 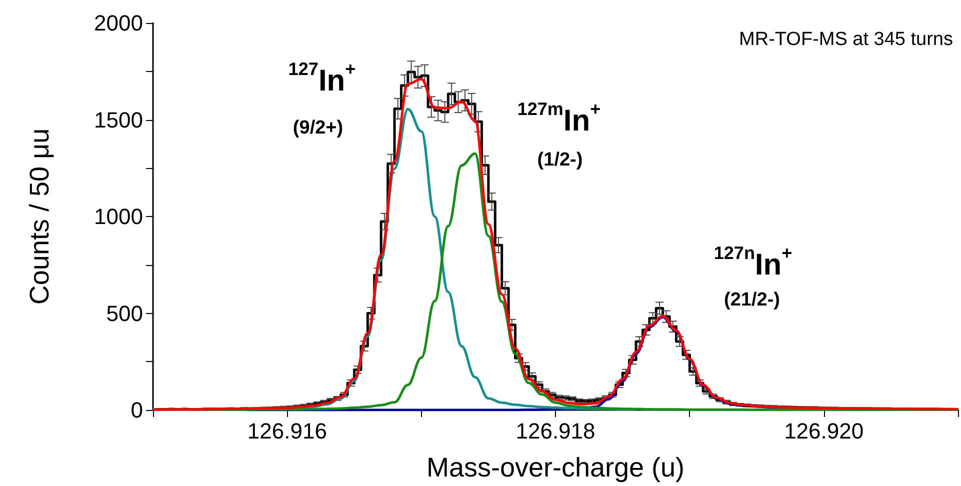 What do you see at coordinates (556, 431) in the screenshot?
I see `x-tick-label: 126.918` at bounding box center [556, 431].